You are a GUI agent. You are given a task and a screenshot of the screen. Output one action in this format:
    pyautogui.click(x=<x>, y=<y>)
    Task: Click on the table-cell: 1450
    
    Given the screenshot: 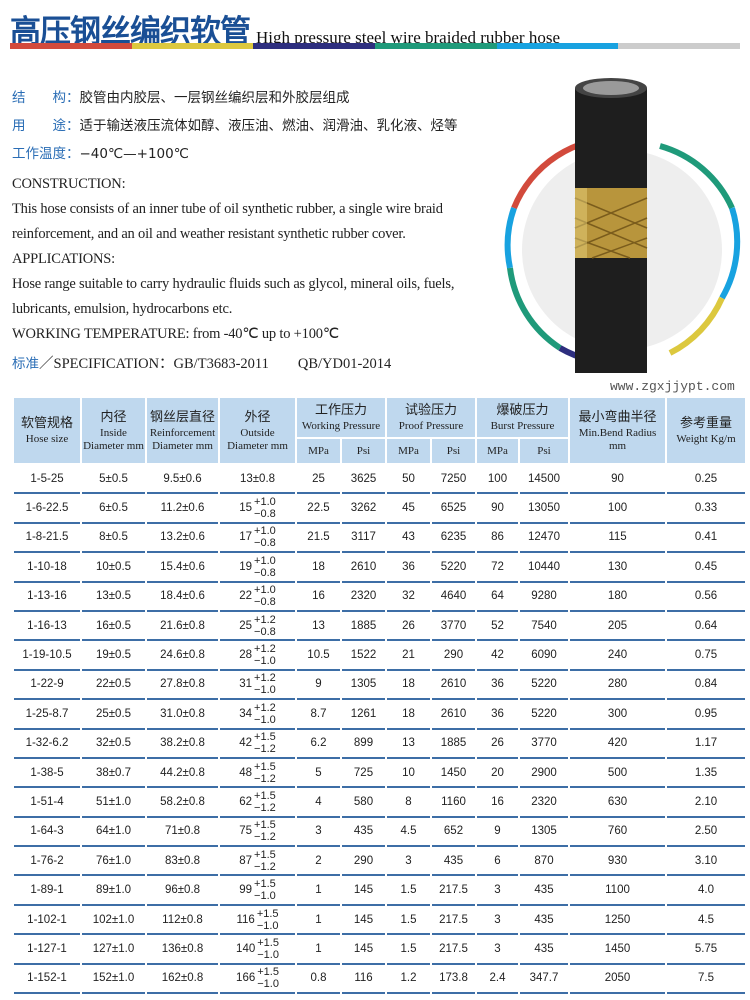 What is the action you would take?
    pyautogui.click(x=618, y=950)
    